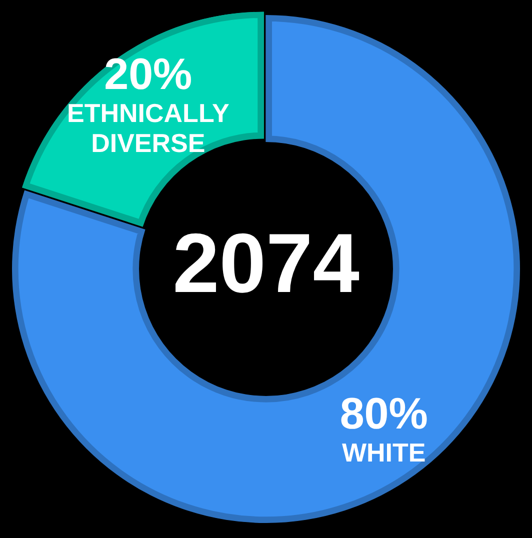  I want to click on slice-label: WHITE, so click(384, 452).